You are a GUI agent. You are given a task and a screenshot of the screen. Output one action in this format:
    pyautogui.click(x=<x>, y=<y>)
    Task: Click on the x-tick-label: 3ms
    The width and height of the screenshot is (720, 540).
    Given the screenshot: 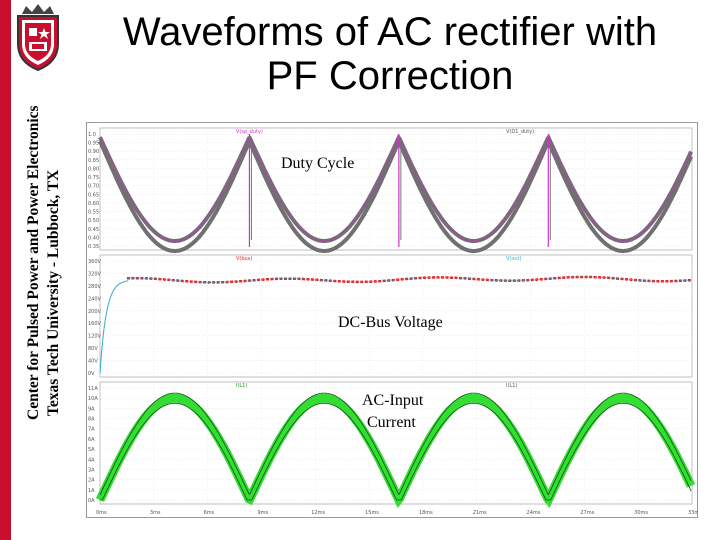 What is the action you would take?
    pyautogui.click(x=155, y=513)
    